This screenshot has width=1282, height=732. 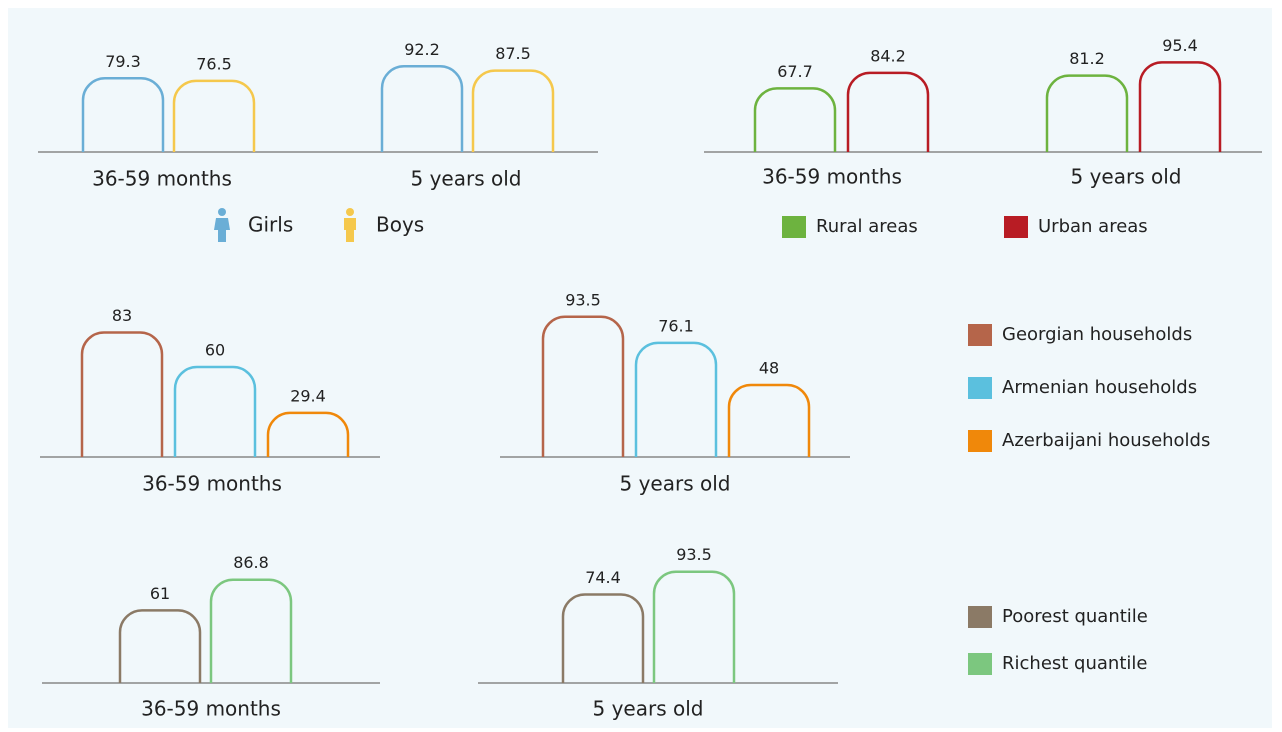 What do you see at coordinates (122, 315) in the screenshot?
I see `value-label: 83` at bounding box center [122, 315].